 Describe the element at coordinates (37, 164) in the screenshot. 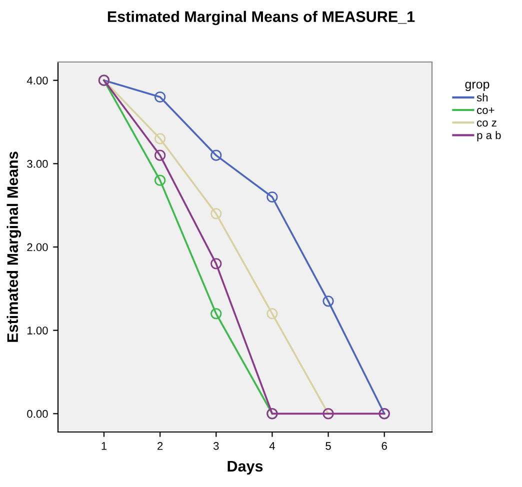

I see `y-tick-label: 3.00` at that location.